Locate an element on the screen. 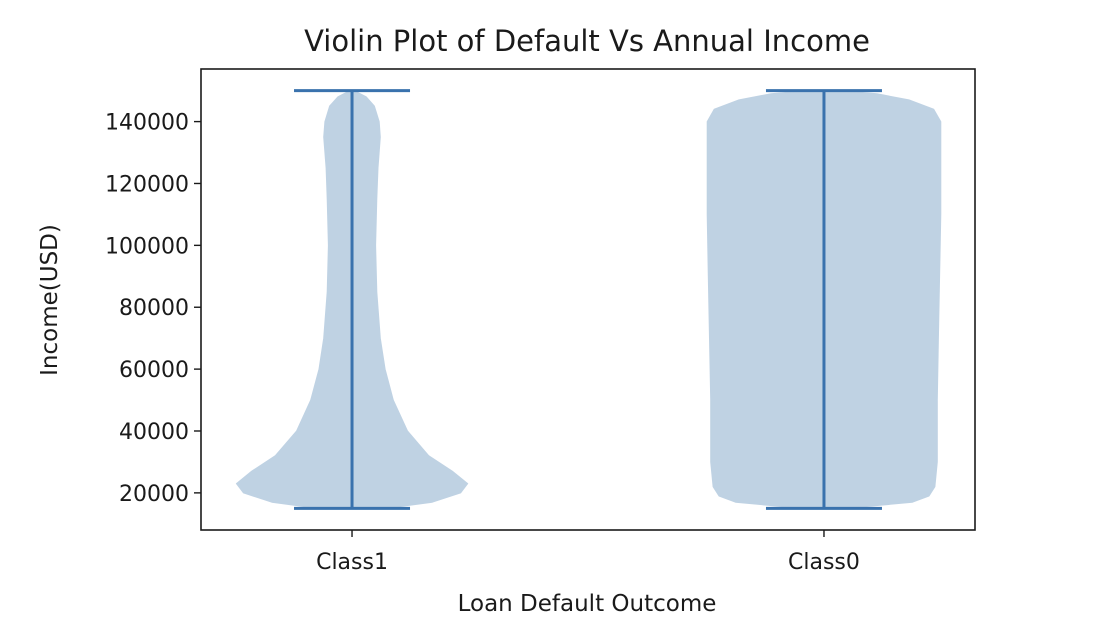 The width and height of the screenshot is (1098, 643). y-tick-label: 80000 is located at coordinates (154, 308).